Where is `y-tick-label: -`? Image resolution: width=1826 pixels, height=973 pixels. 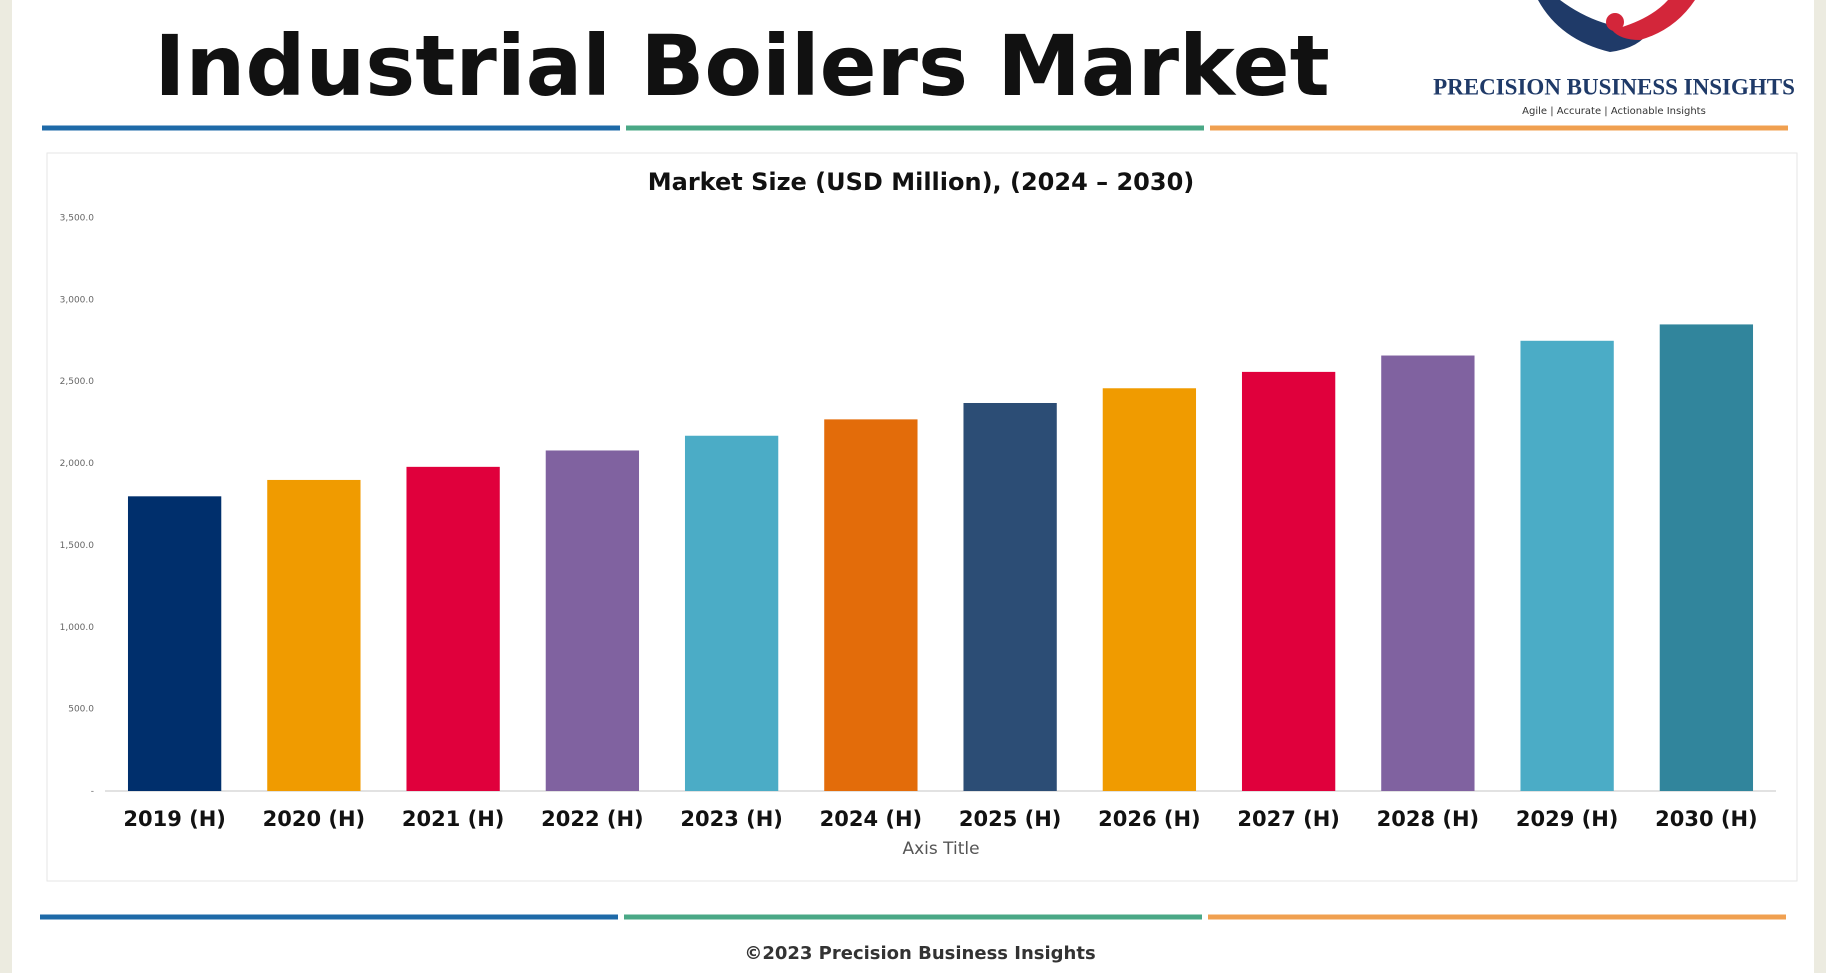
y-tick-label: - is located at coordinates (92, 792).